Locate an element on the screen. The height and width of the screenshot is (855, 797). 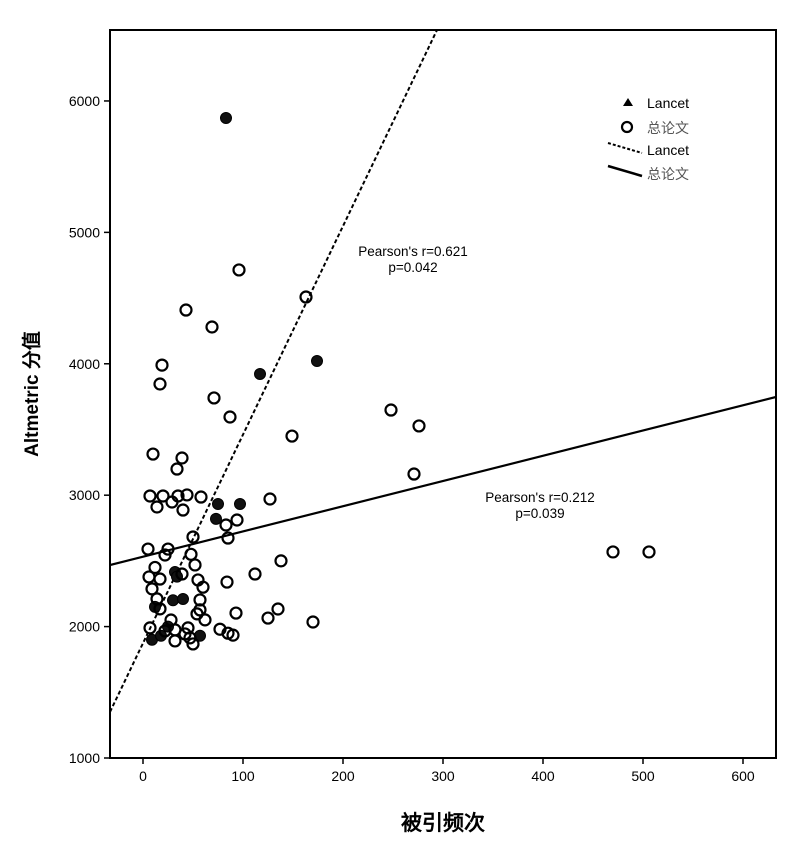
correlation-annotation: Pearson's r=0.212 is located at coordinates (540, 497).